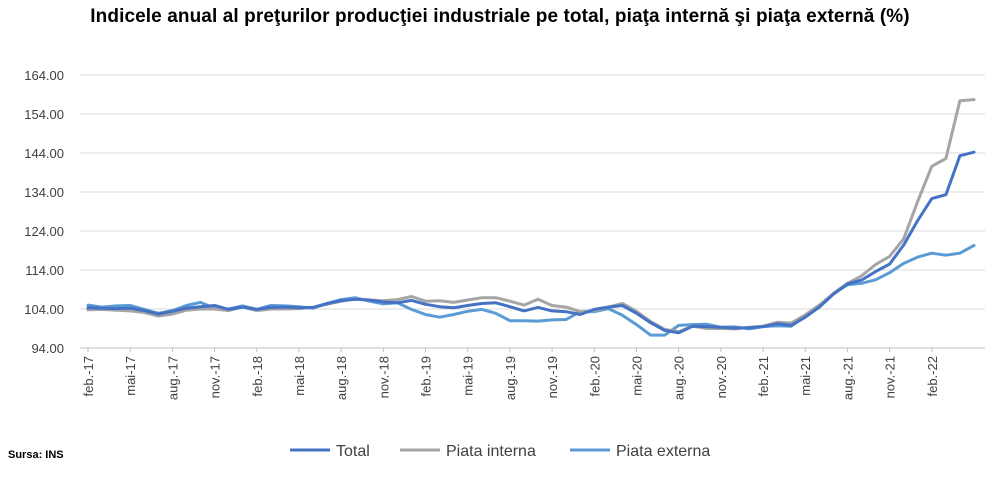  What do you see at coordinates (468, 376) in the screenshot?
I see `x-tick-label: mai-19` at bounding box center [468, 376].